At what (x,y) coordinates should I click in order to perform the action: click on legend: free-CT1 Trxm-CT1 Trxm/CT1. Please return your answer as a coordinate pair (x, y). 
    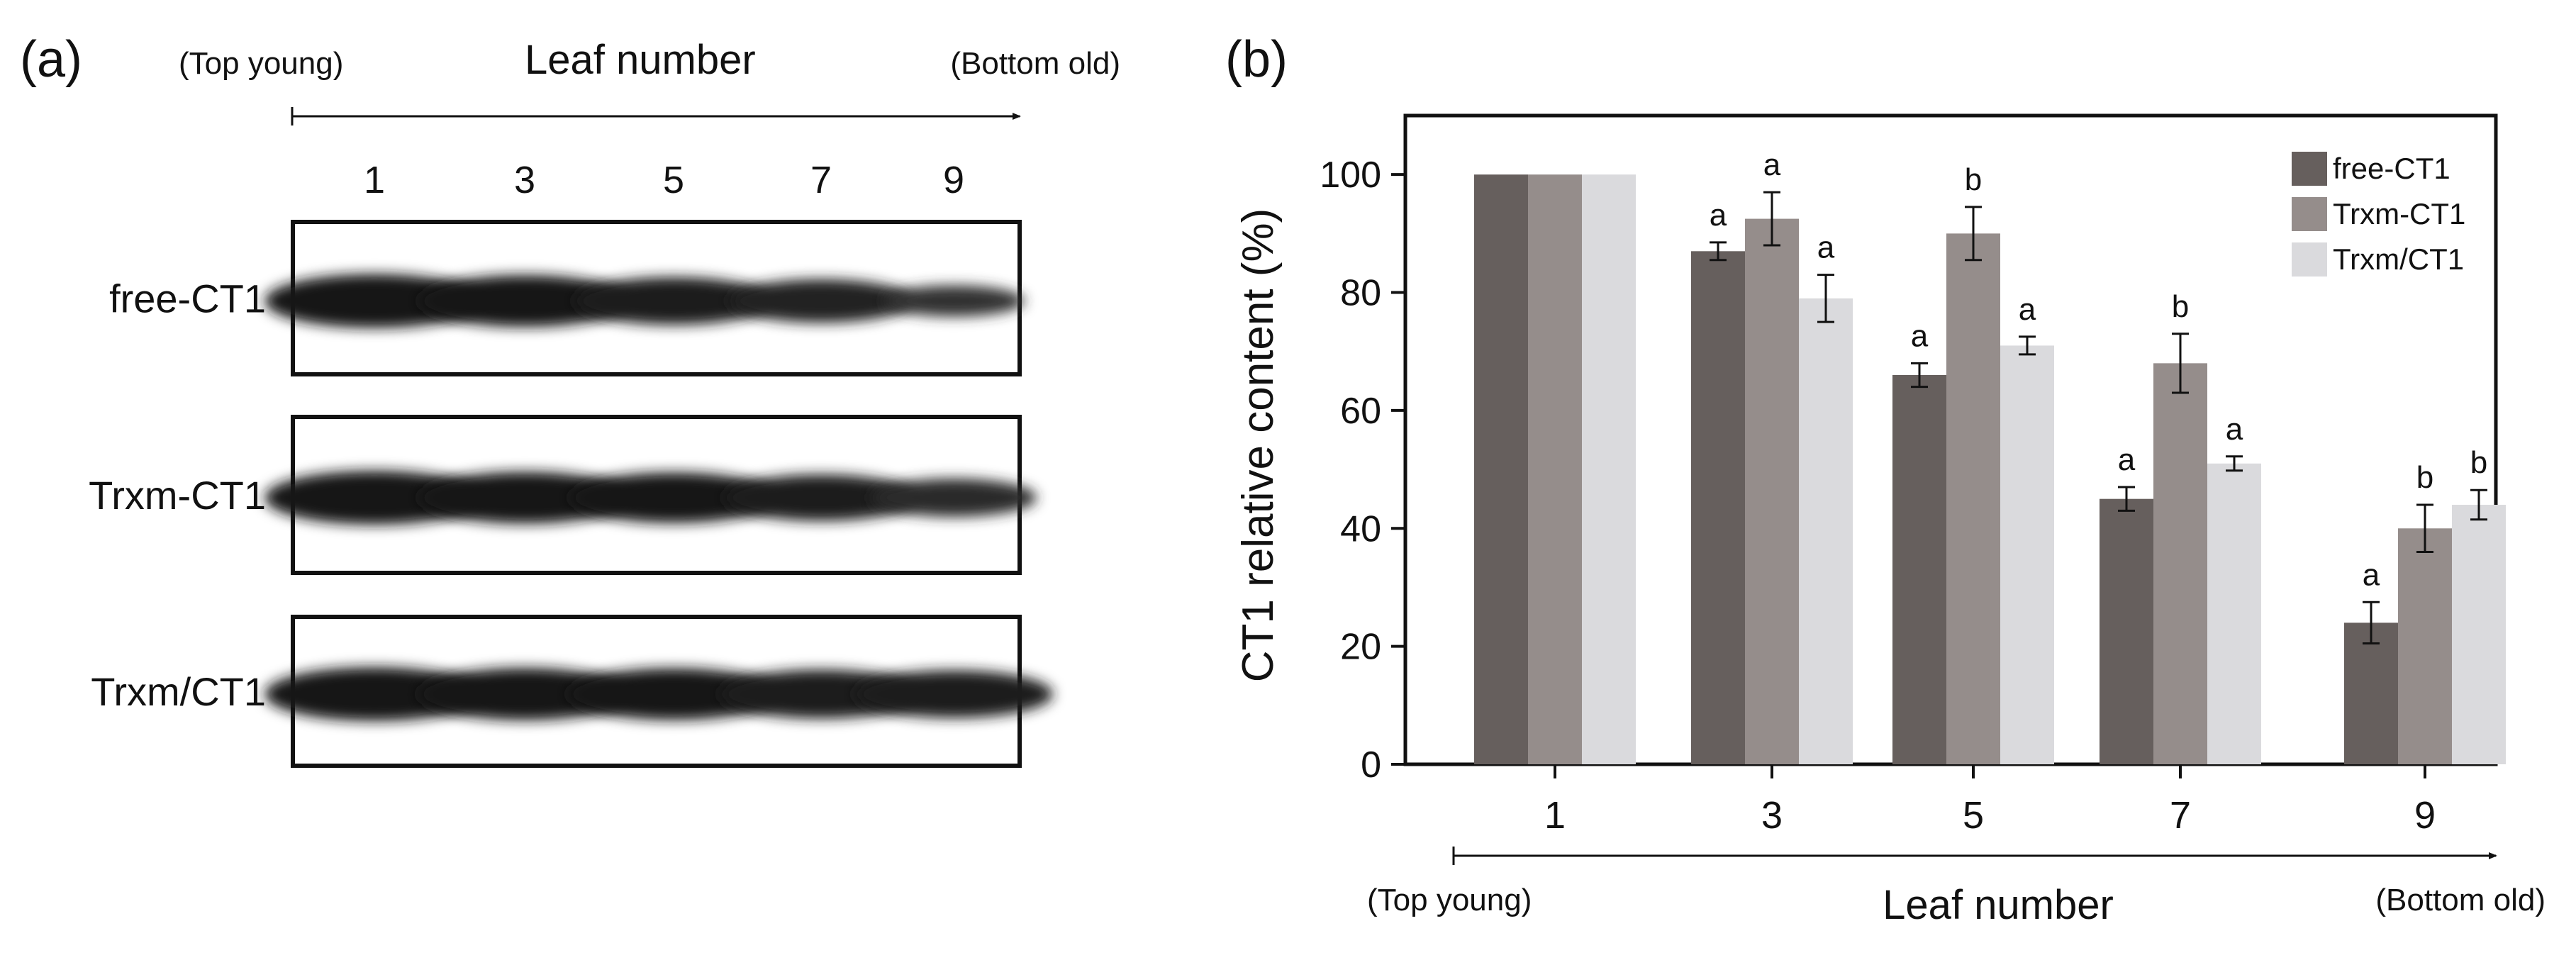
    Looking at the image, I should click on (2378, 215).